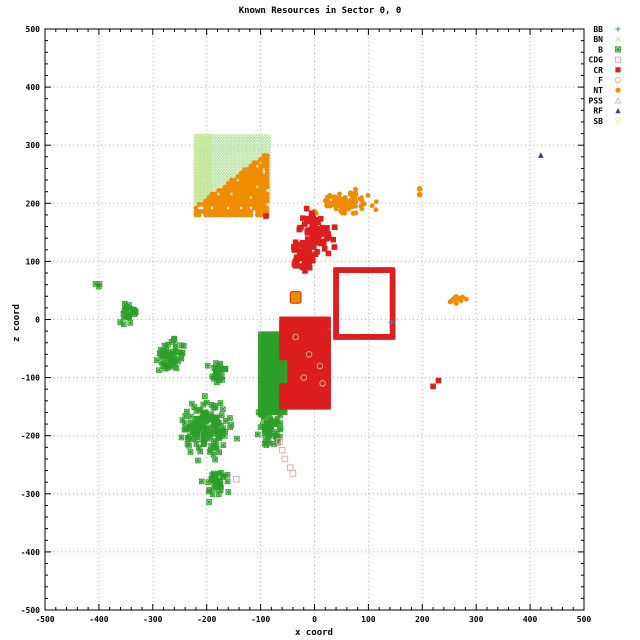 The height and width of the screenshot is (640, 640). What do you see at coordinates (607, 70) in the screenshot?
I see `legend-item-cr: CR` at bounding box center [607, 70].